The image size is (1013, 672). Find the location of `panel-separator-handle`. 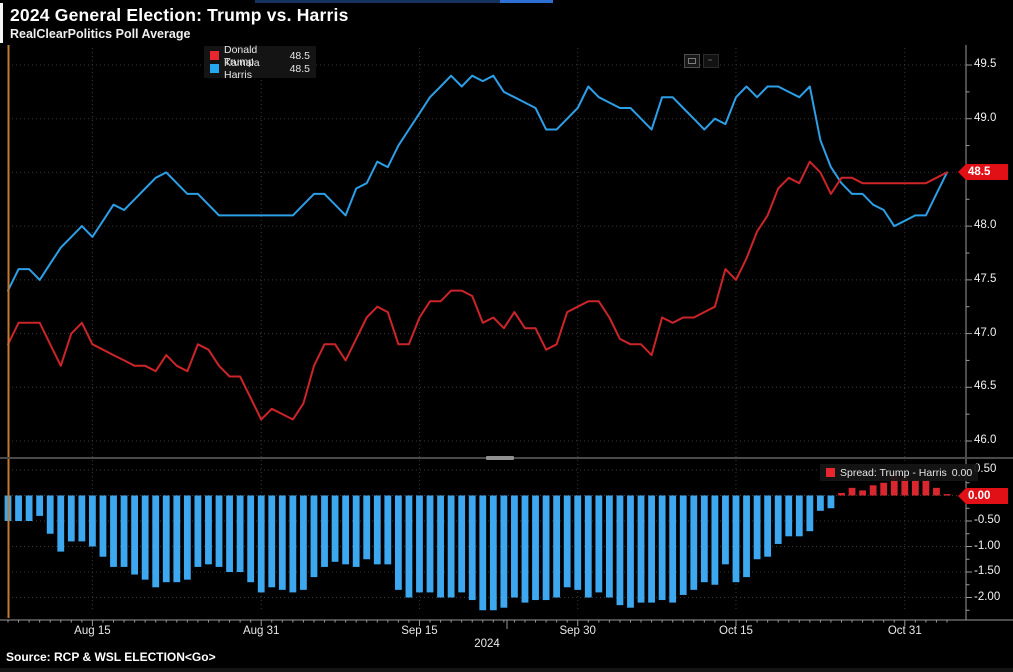

panel-separator-handle is located at coordinates (500, 458).